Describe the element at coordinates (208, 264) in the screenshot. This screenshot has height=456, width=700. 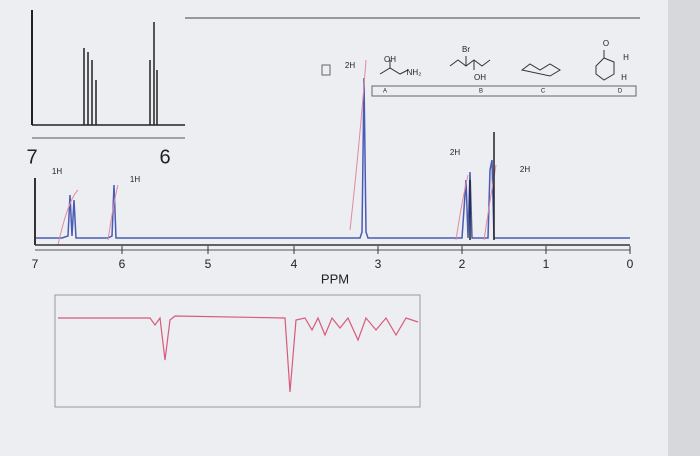
I see `x-tick-label: 5` at that location.